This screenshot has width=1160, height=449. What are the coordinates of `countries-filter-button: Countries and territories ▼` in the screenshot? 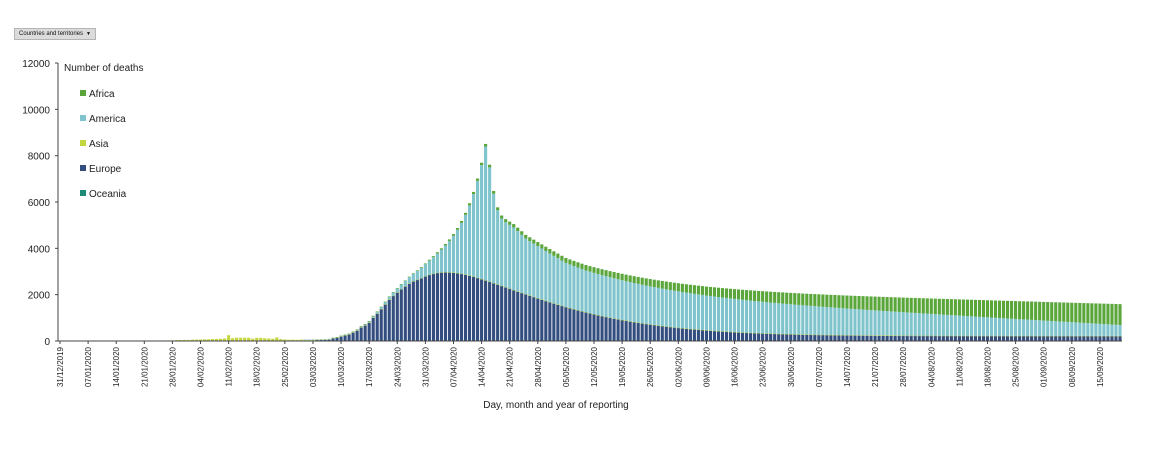 It's located at (55, 34).